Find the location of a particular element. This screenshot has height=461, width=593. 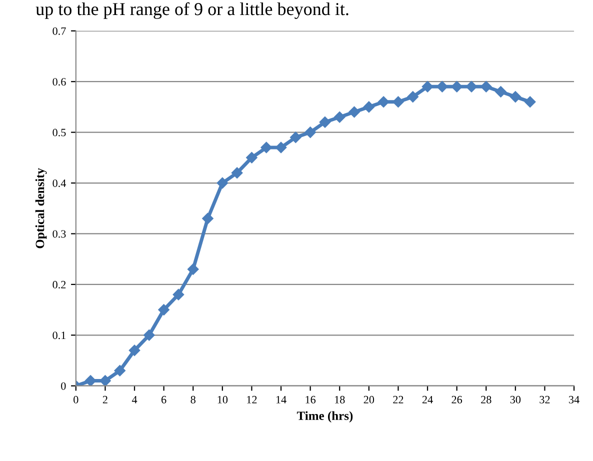

y-tick-label: 0.6 is located at coordinates (59, 82).